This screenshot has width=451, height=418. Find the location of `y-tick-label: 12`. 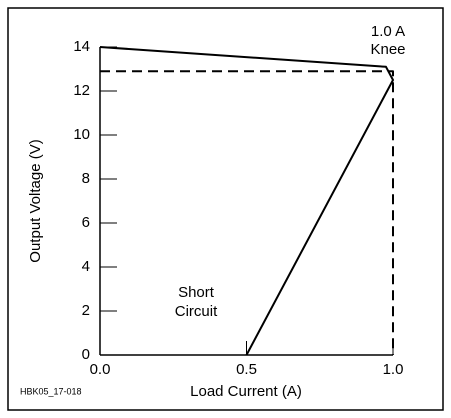

y-tick-label: 12 is located at coordinates (81, 90).